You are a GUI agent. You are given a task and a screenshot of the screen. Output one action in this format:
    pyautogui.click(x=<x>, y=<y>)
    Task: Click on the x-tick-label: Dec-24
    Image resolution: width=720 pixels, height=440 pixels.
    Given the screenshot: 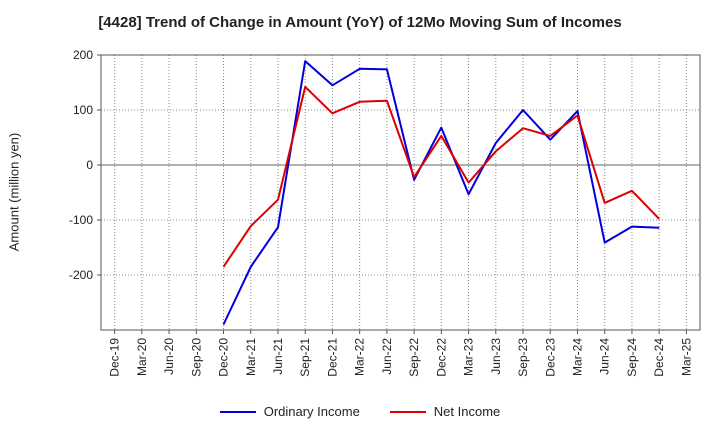 What is the action you would take?
    pyautogui.click(x=659, y=357)
    